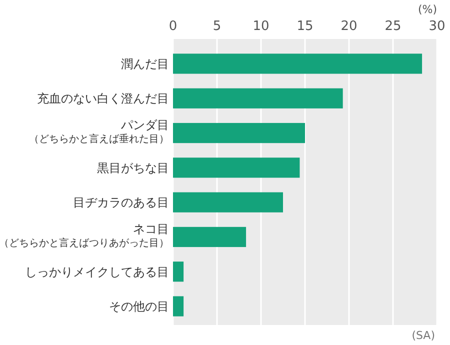 This screenshot has height=345, width=450. Describe the element at coordinates (99, 132) in the screenshot. I see `y-tick-label: パンダ目（どちらかと言えば垂れた目）` at that location.